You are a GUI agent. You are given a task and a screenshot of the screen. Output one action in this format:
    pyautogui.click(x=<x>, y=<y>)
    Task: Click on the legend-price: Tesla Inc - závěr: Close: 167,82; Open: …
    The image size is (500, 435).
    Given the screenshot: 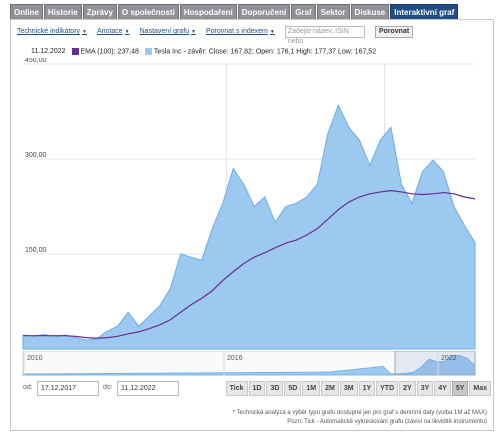 What is the action you would take?
    pyautogui.click(x=260, y=52)
    